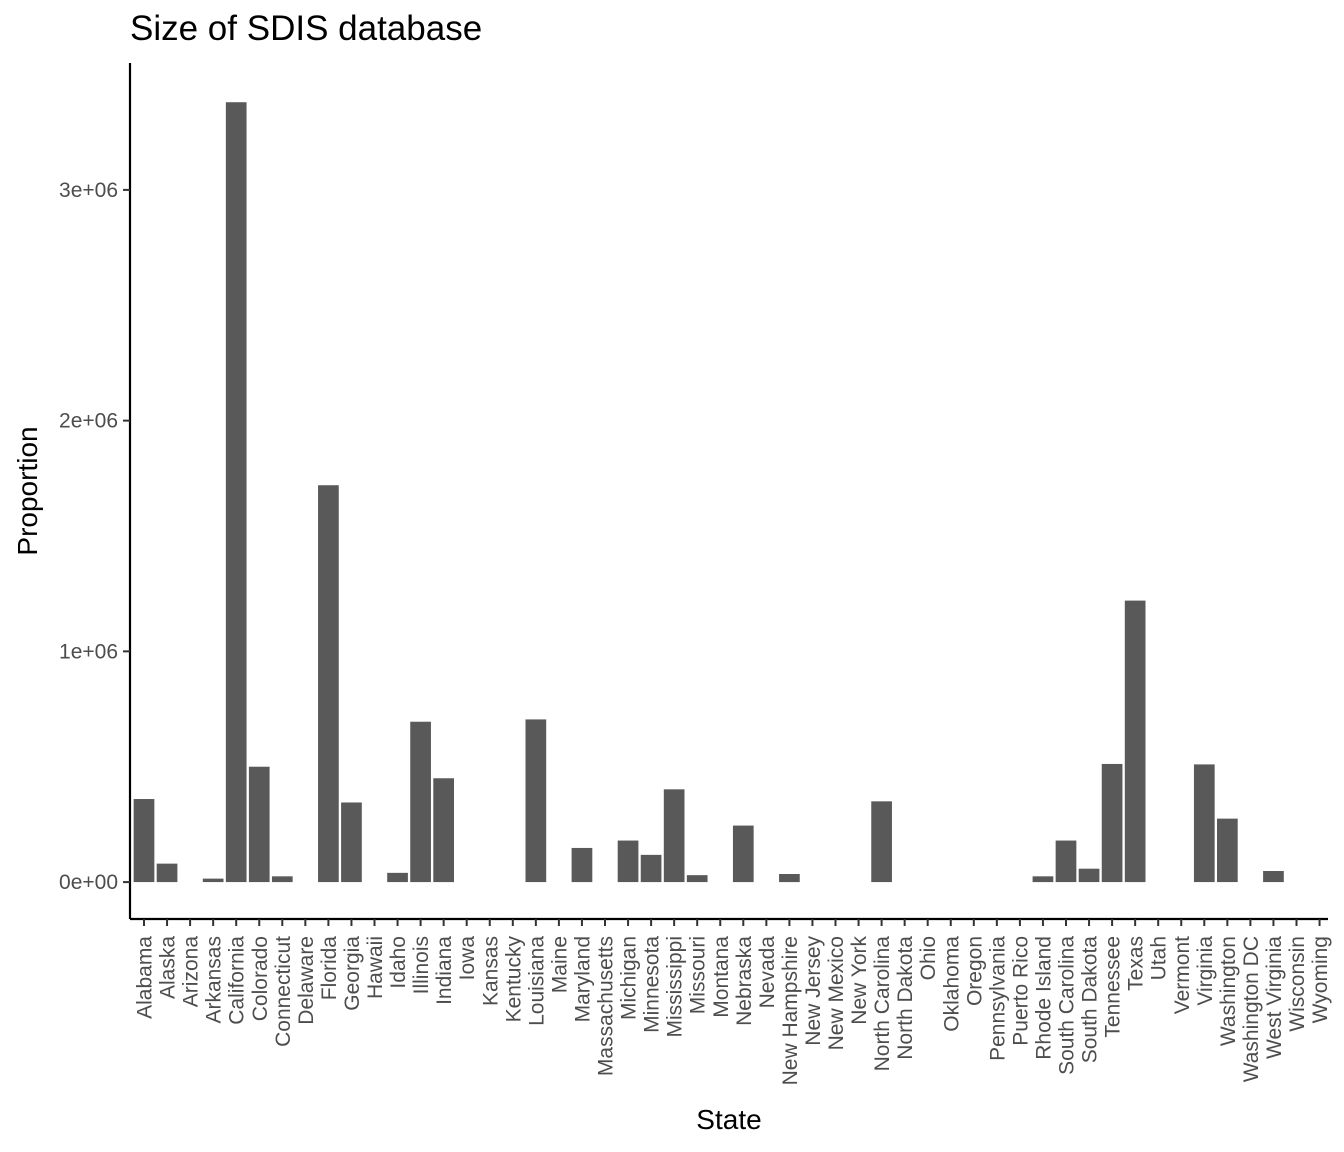 This screenshot has width=1344, height=1152. What do you see at coordinates (728, 1119) in the screenshot?
I see `x-axis-title: State` at bounding box center [728, 1119].